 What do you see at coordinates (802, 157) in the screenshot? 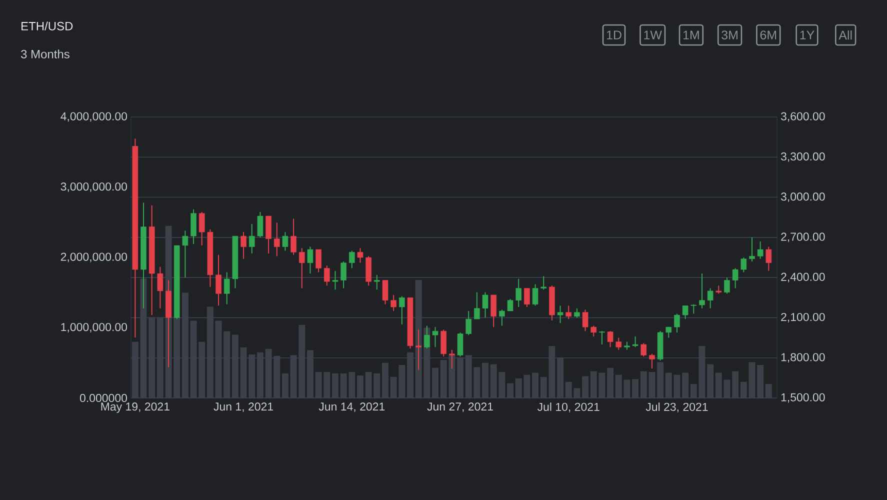
I see `y2-tick-label: 3,300.00` at bounding box center [802, 157].